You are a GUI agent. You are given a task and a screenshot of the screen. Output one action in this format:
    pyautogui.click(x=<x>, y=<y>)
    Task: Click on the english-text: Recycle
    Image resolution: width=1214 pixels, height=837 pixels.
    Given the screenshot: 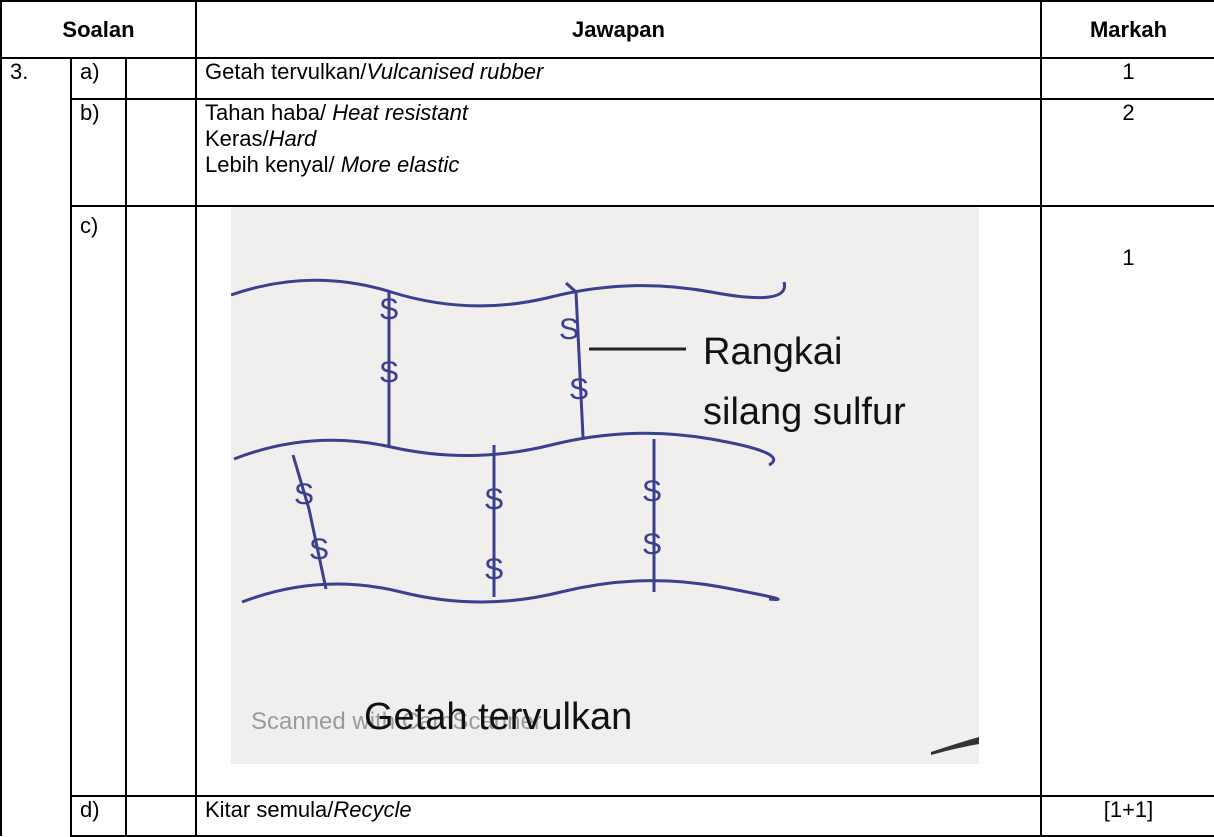 What is the action you would take?
    pyautogui.click(x=372, y=809)
    